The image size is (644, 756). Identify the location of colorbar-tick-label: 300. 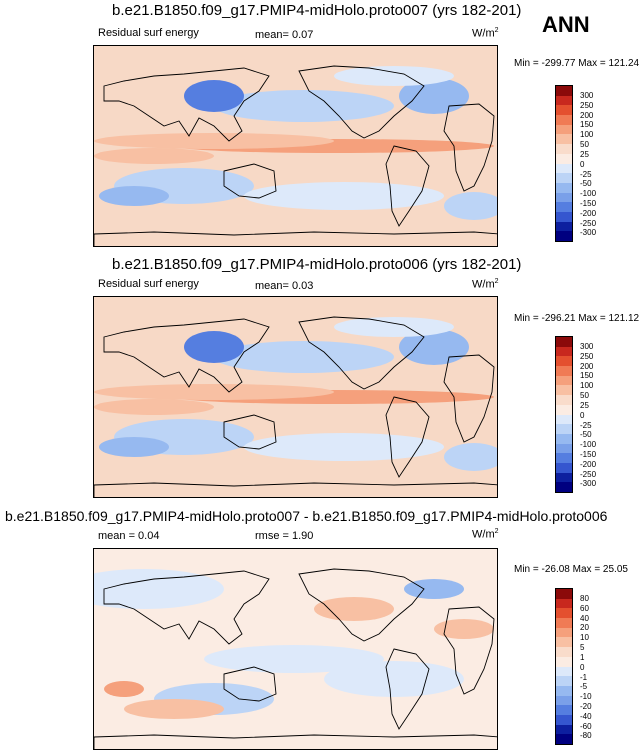
(587, 346).